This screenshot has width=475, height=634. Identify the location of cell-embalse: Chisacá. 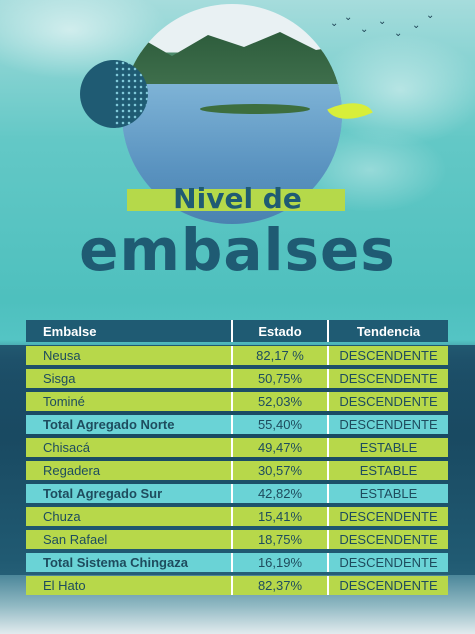
(128, 447).